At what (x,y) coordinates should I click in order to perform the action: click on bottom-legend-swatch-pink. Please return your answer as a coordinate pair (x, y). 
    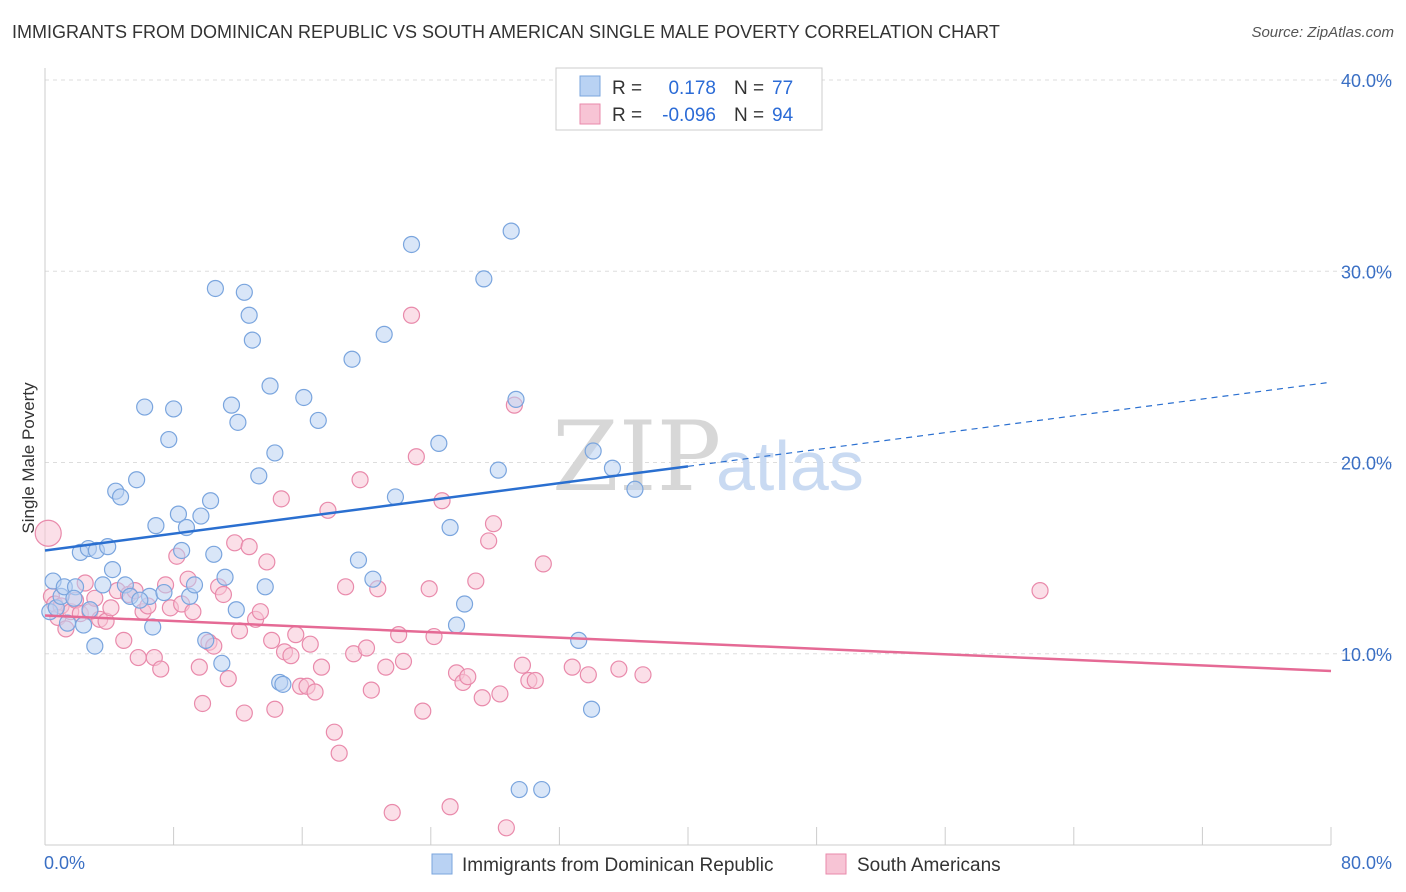
    Looking at the image, I should click on (836, 864).